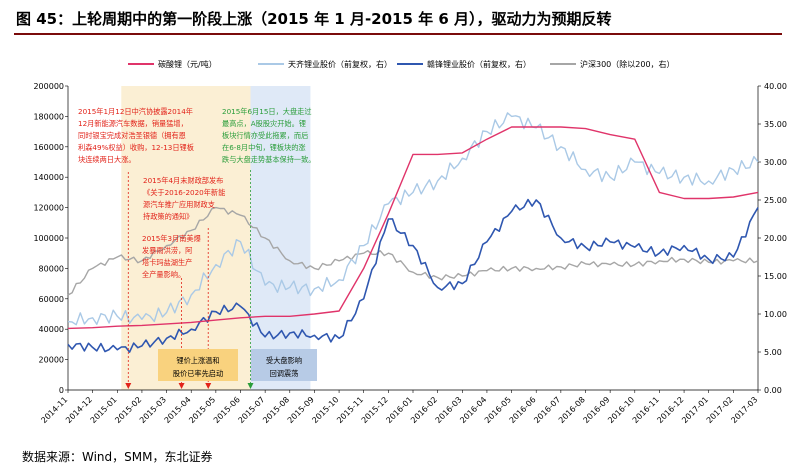  I want to click on right-tick-label: 25.00, so click(775, 200).